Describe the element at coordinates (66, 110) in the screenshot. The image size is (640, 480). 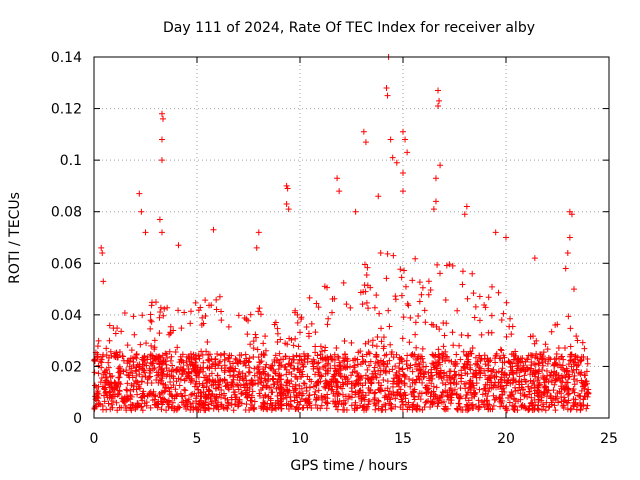
I see `y-tick-label: 0.12` at that location.